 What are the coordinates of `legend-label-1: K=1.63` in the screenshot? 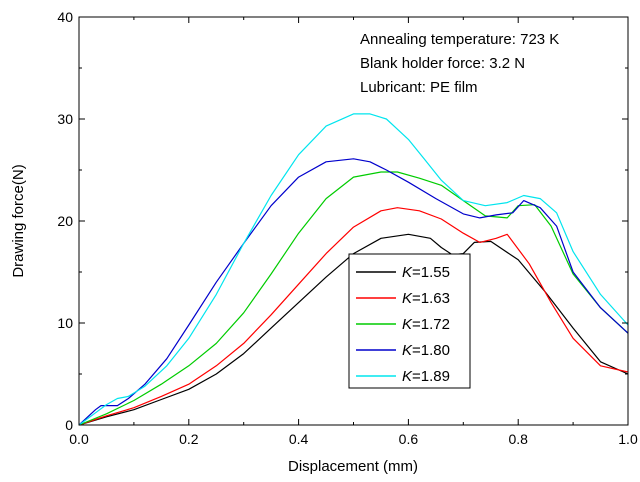 It's located at (426, 298).